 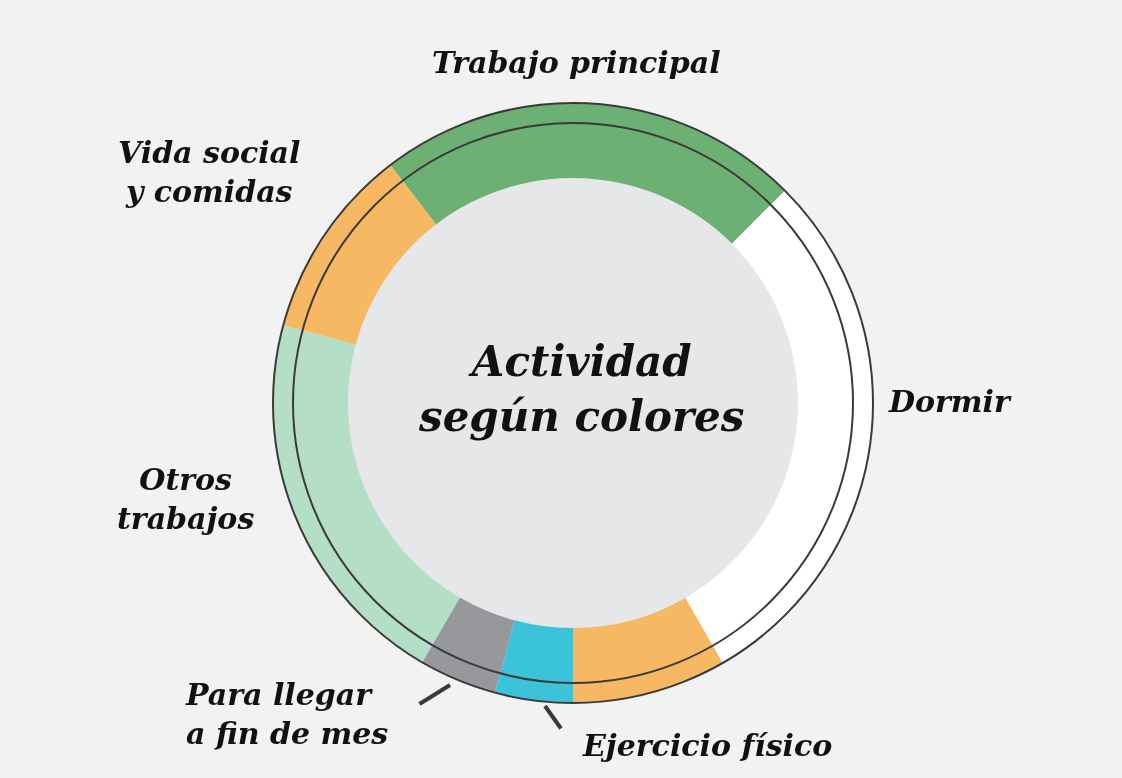 I want to click on slice-label: Vida social y comidas, so click(x=209, y=172).